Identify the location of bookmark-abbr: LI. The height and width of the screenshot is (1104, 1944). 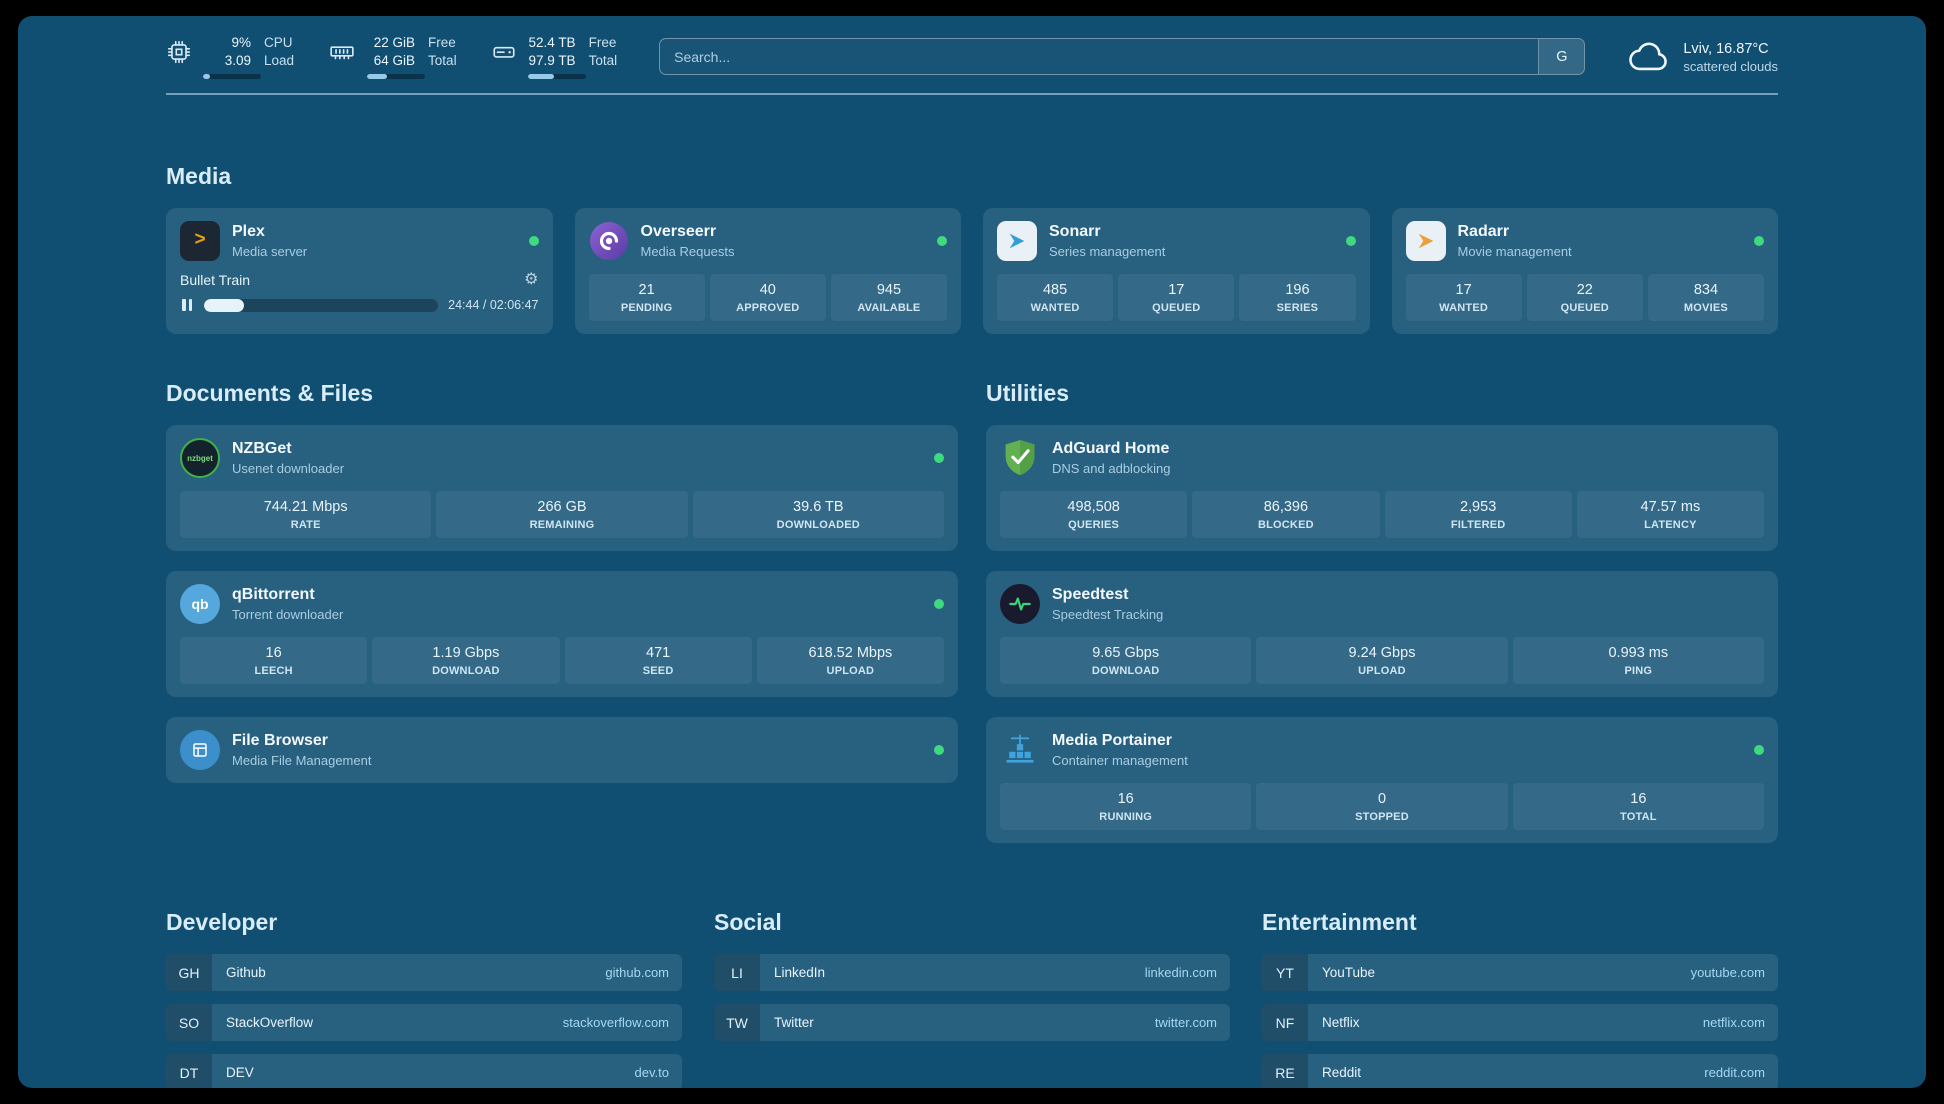
(737, 972).